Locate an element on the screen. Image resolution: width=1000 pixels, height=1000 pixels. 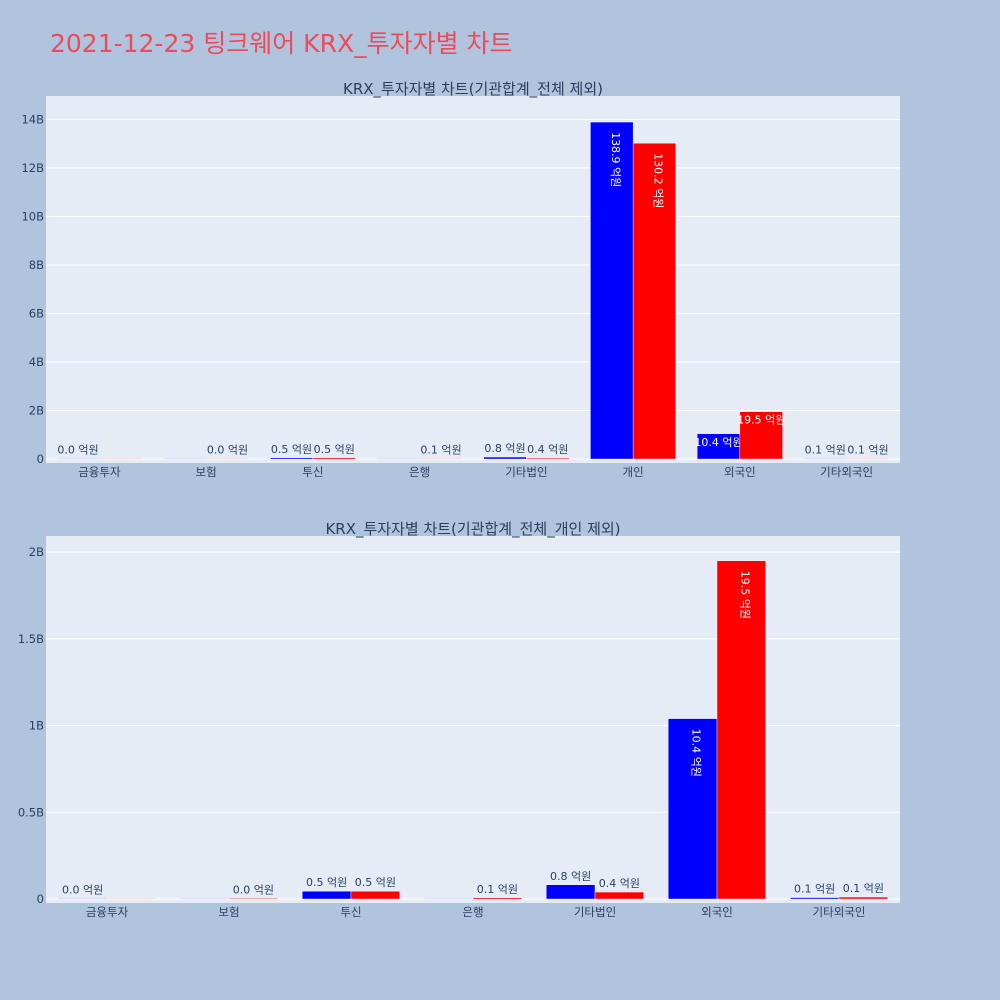
y-tick-label: 1B is located at coordinates (36, 726).